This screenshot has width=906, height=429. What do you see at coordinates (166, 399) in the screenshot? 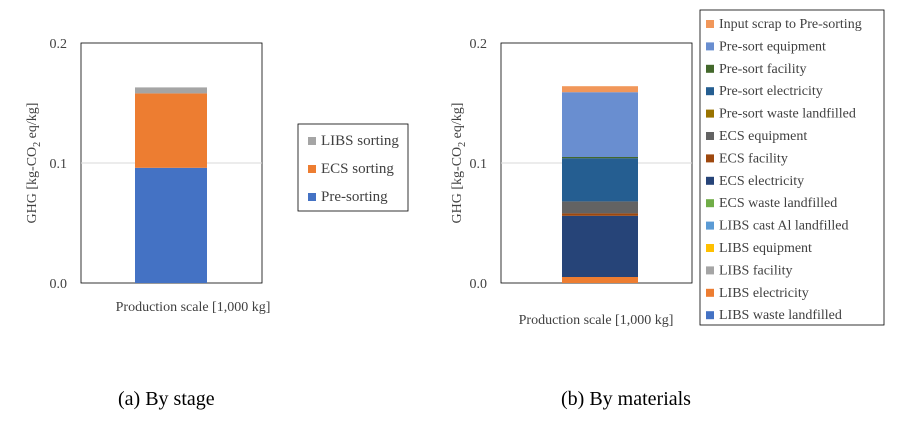
I see `caption-by-stage: (a) By stage` at bounding box center [166, 399].